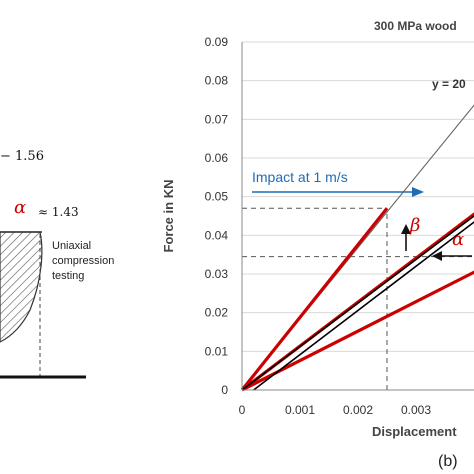  I want to click on x-tick-label: 0.001, so click(300, 410).